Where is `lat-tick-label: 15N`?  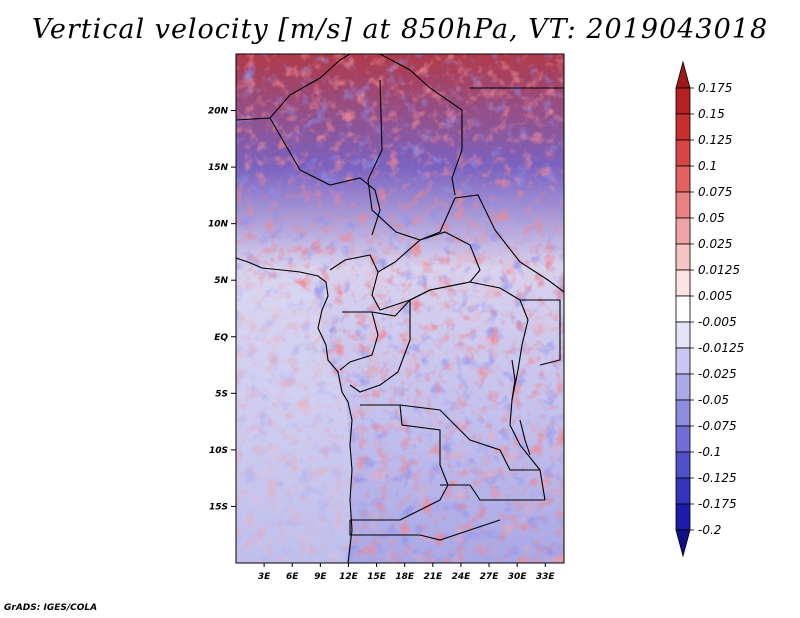
lat-tick-label: 15N is located at coordinates (218, 168).